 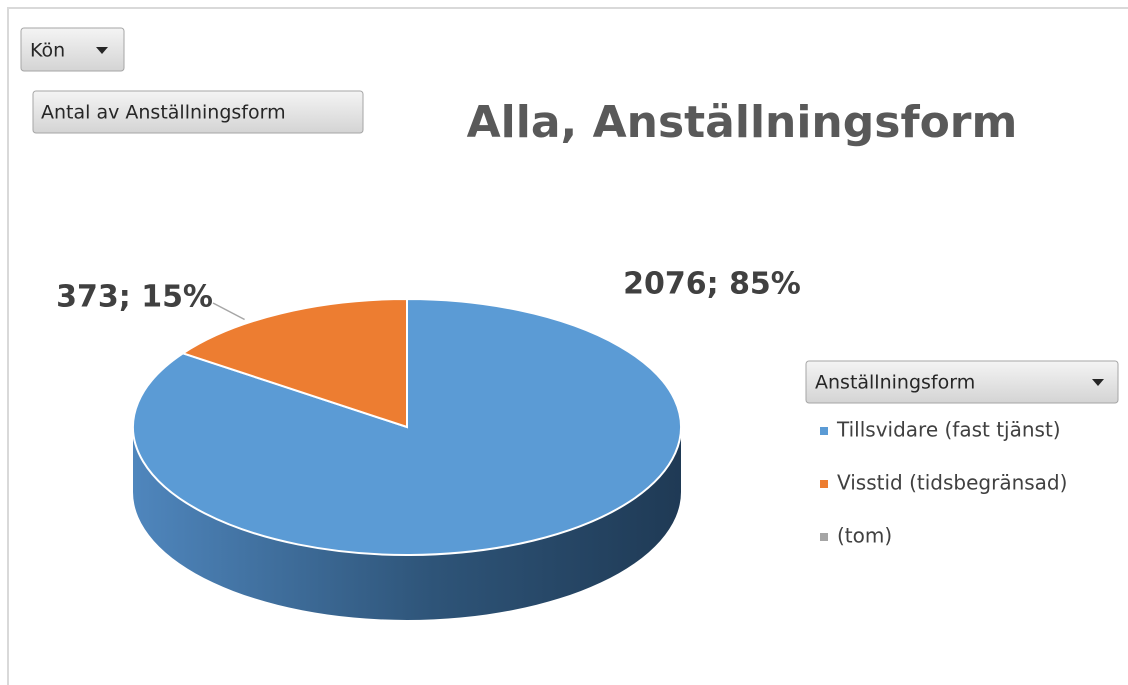 I want to click on pie-side, so click(x=407, y=523).